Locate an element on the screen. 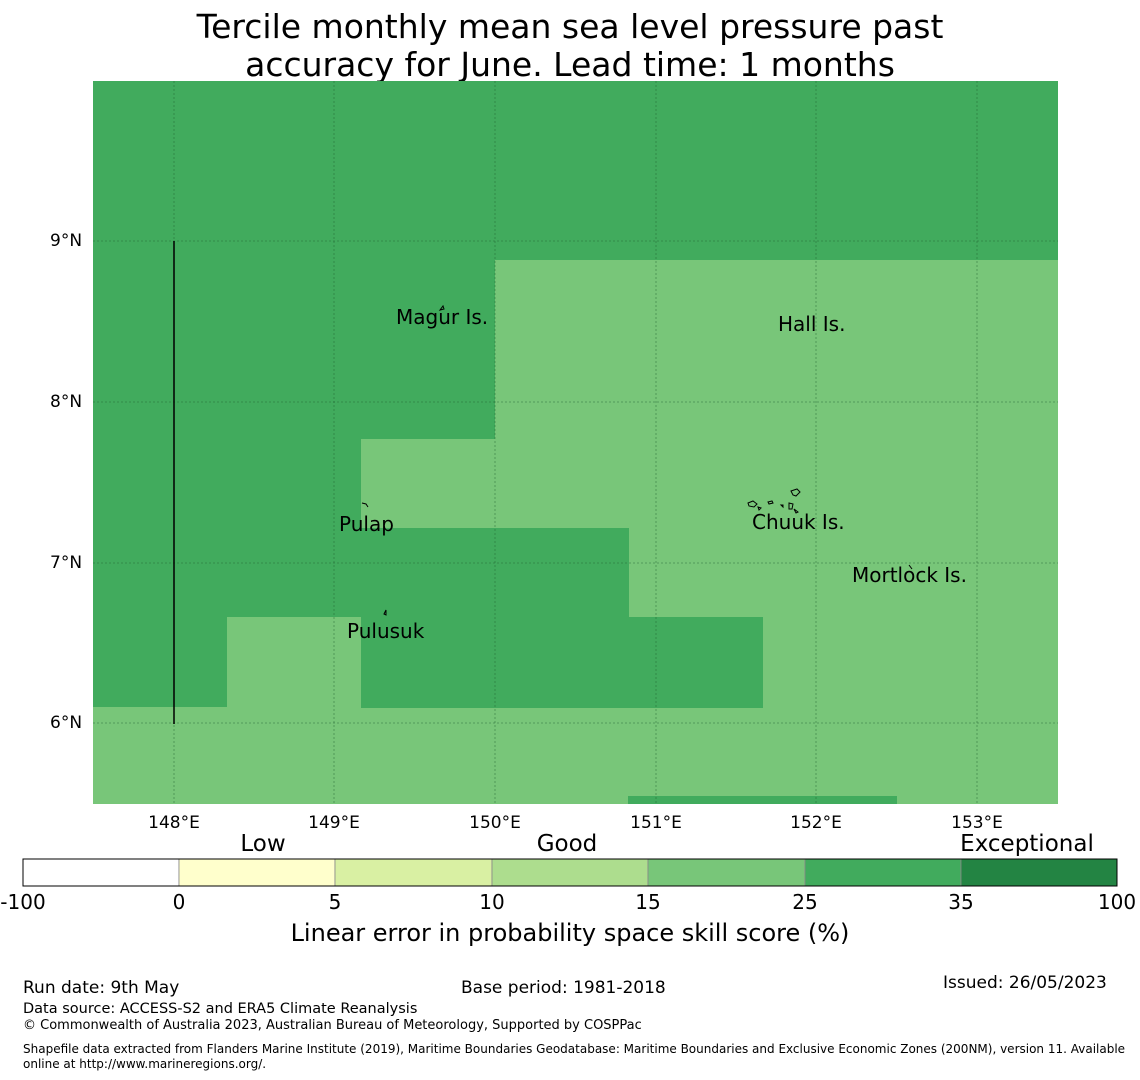 The image size is (1140, 1080). lon-label-151e: 151°E is located at coordinates (656, 823).